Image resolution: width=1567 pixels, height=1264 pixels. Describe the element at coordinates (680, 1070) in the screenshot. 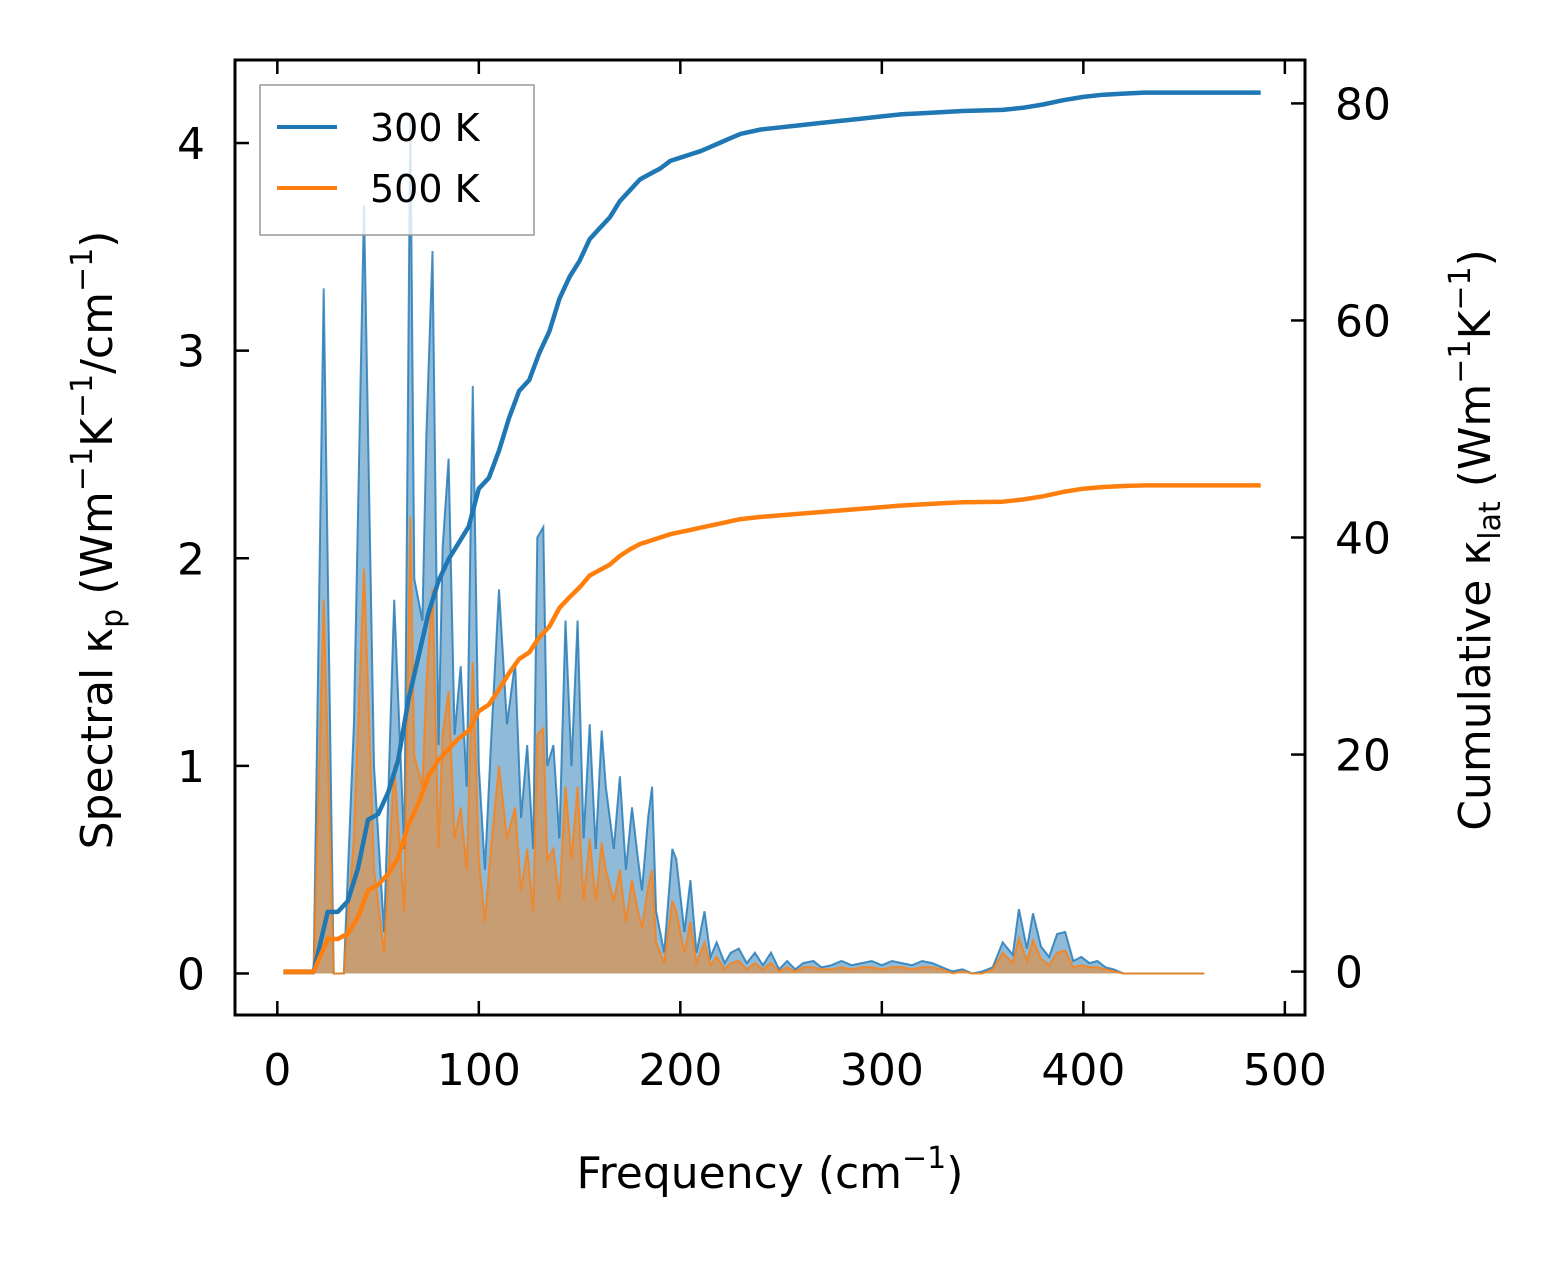

I see `x-tick-label: 200` at that location.